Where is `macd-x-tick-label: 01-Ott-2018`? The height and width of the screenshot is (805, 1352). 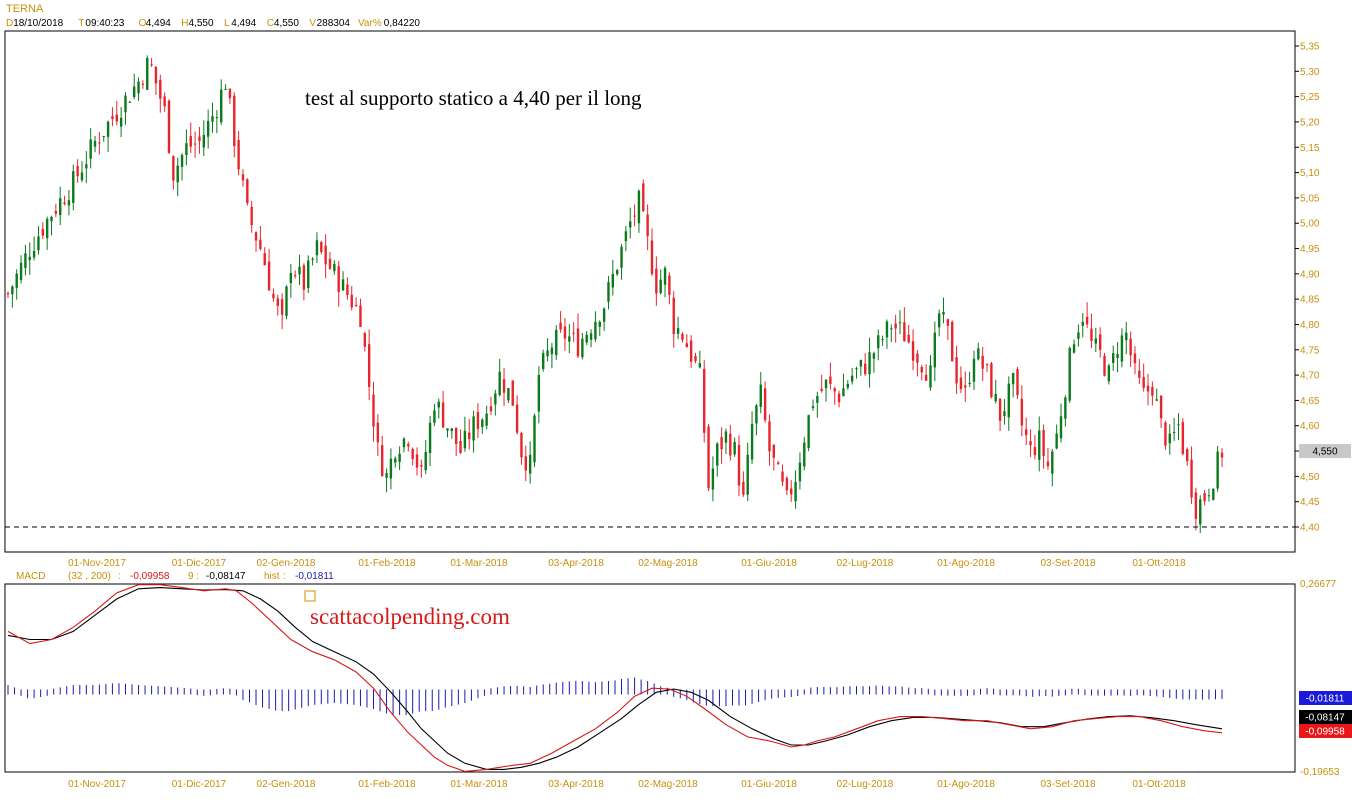 macd-x-tick-label: 01-Ott-2018 is located at coordinates (1159, 784).